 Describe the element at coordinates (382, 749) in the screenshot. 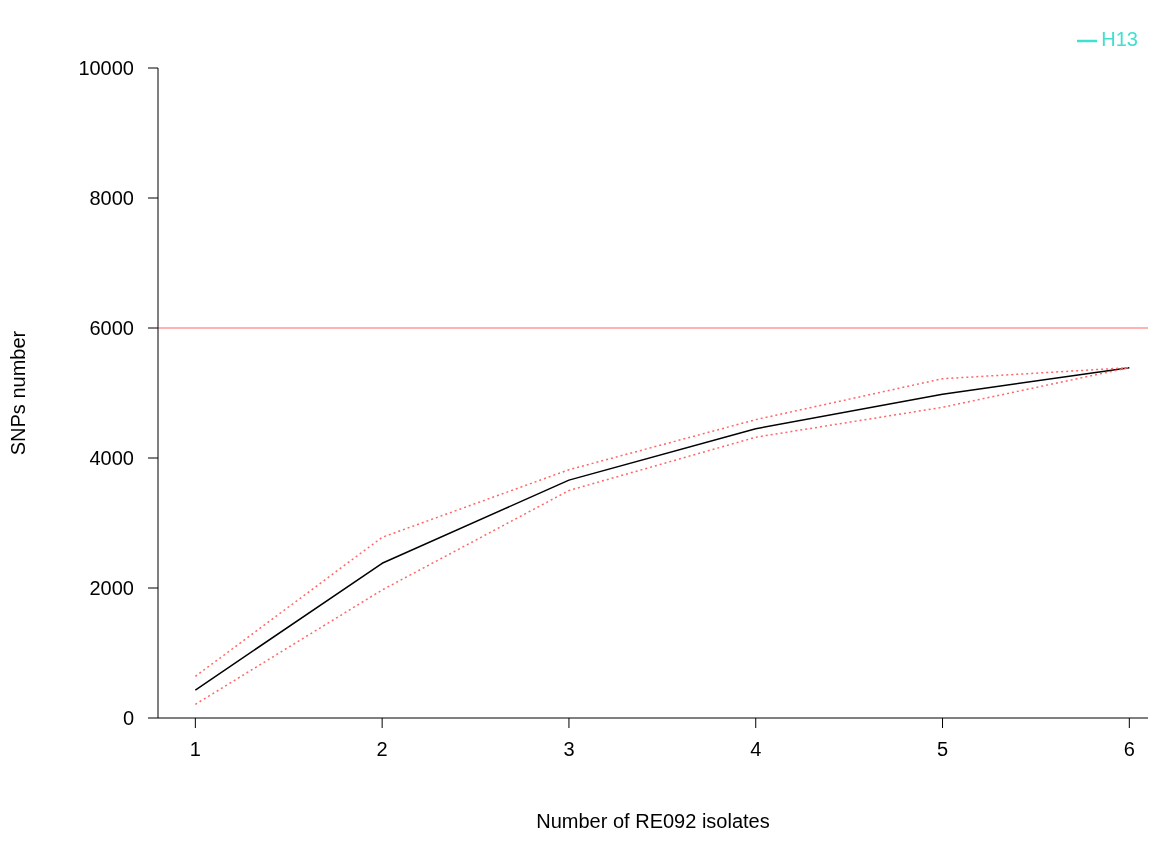

I see `x-tick-label: 2` at that location.